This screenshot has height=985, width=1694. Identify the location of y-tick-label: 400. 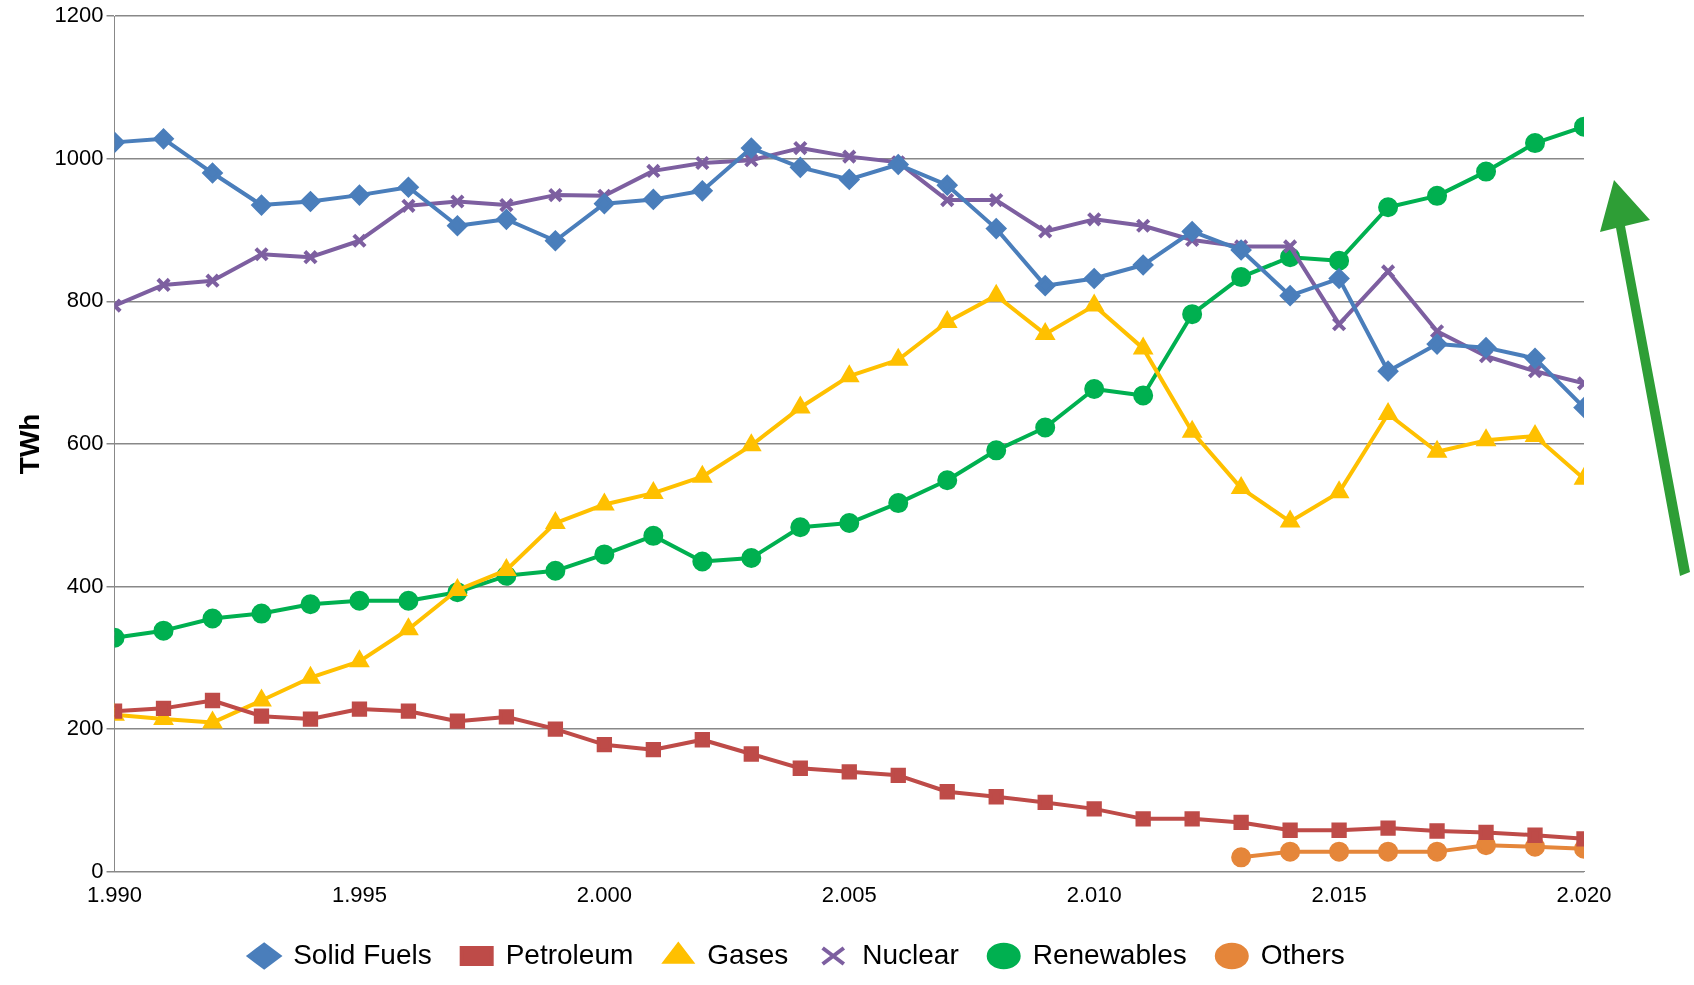
(85, 585).